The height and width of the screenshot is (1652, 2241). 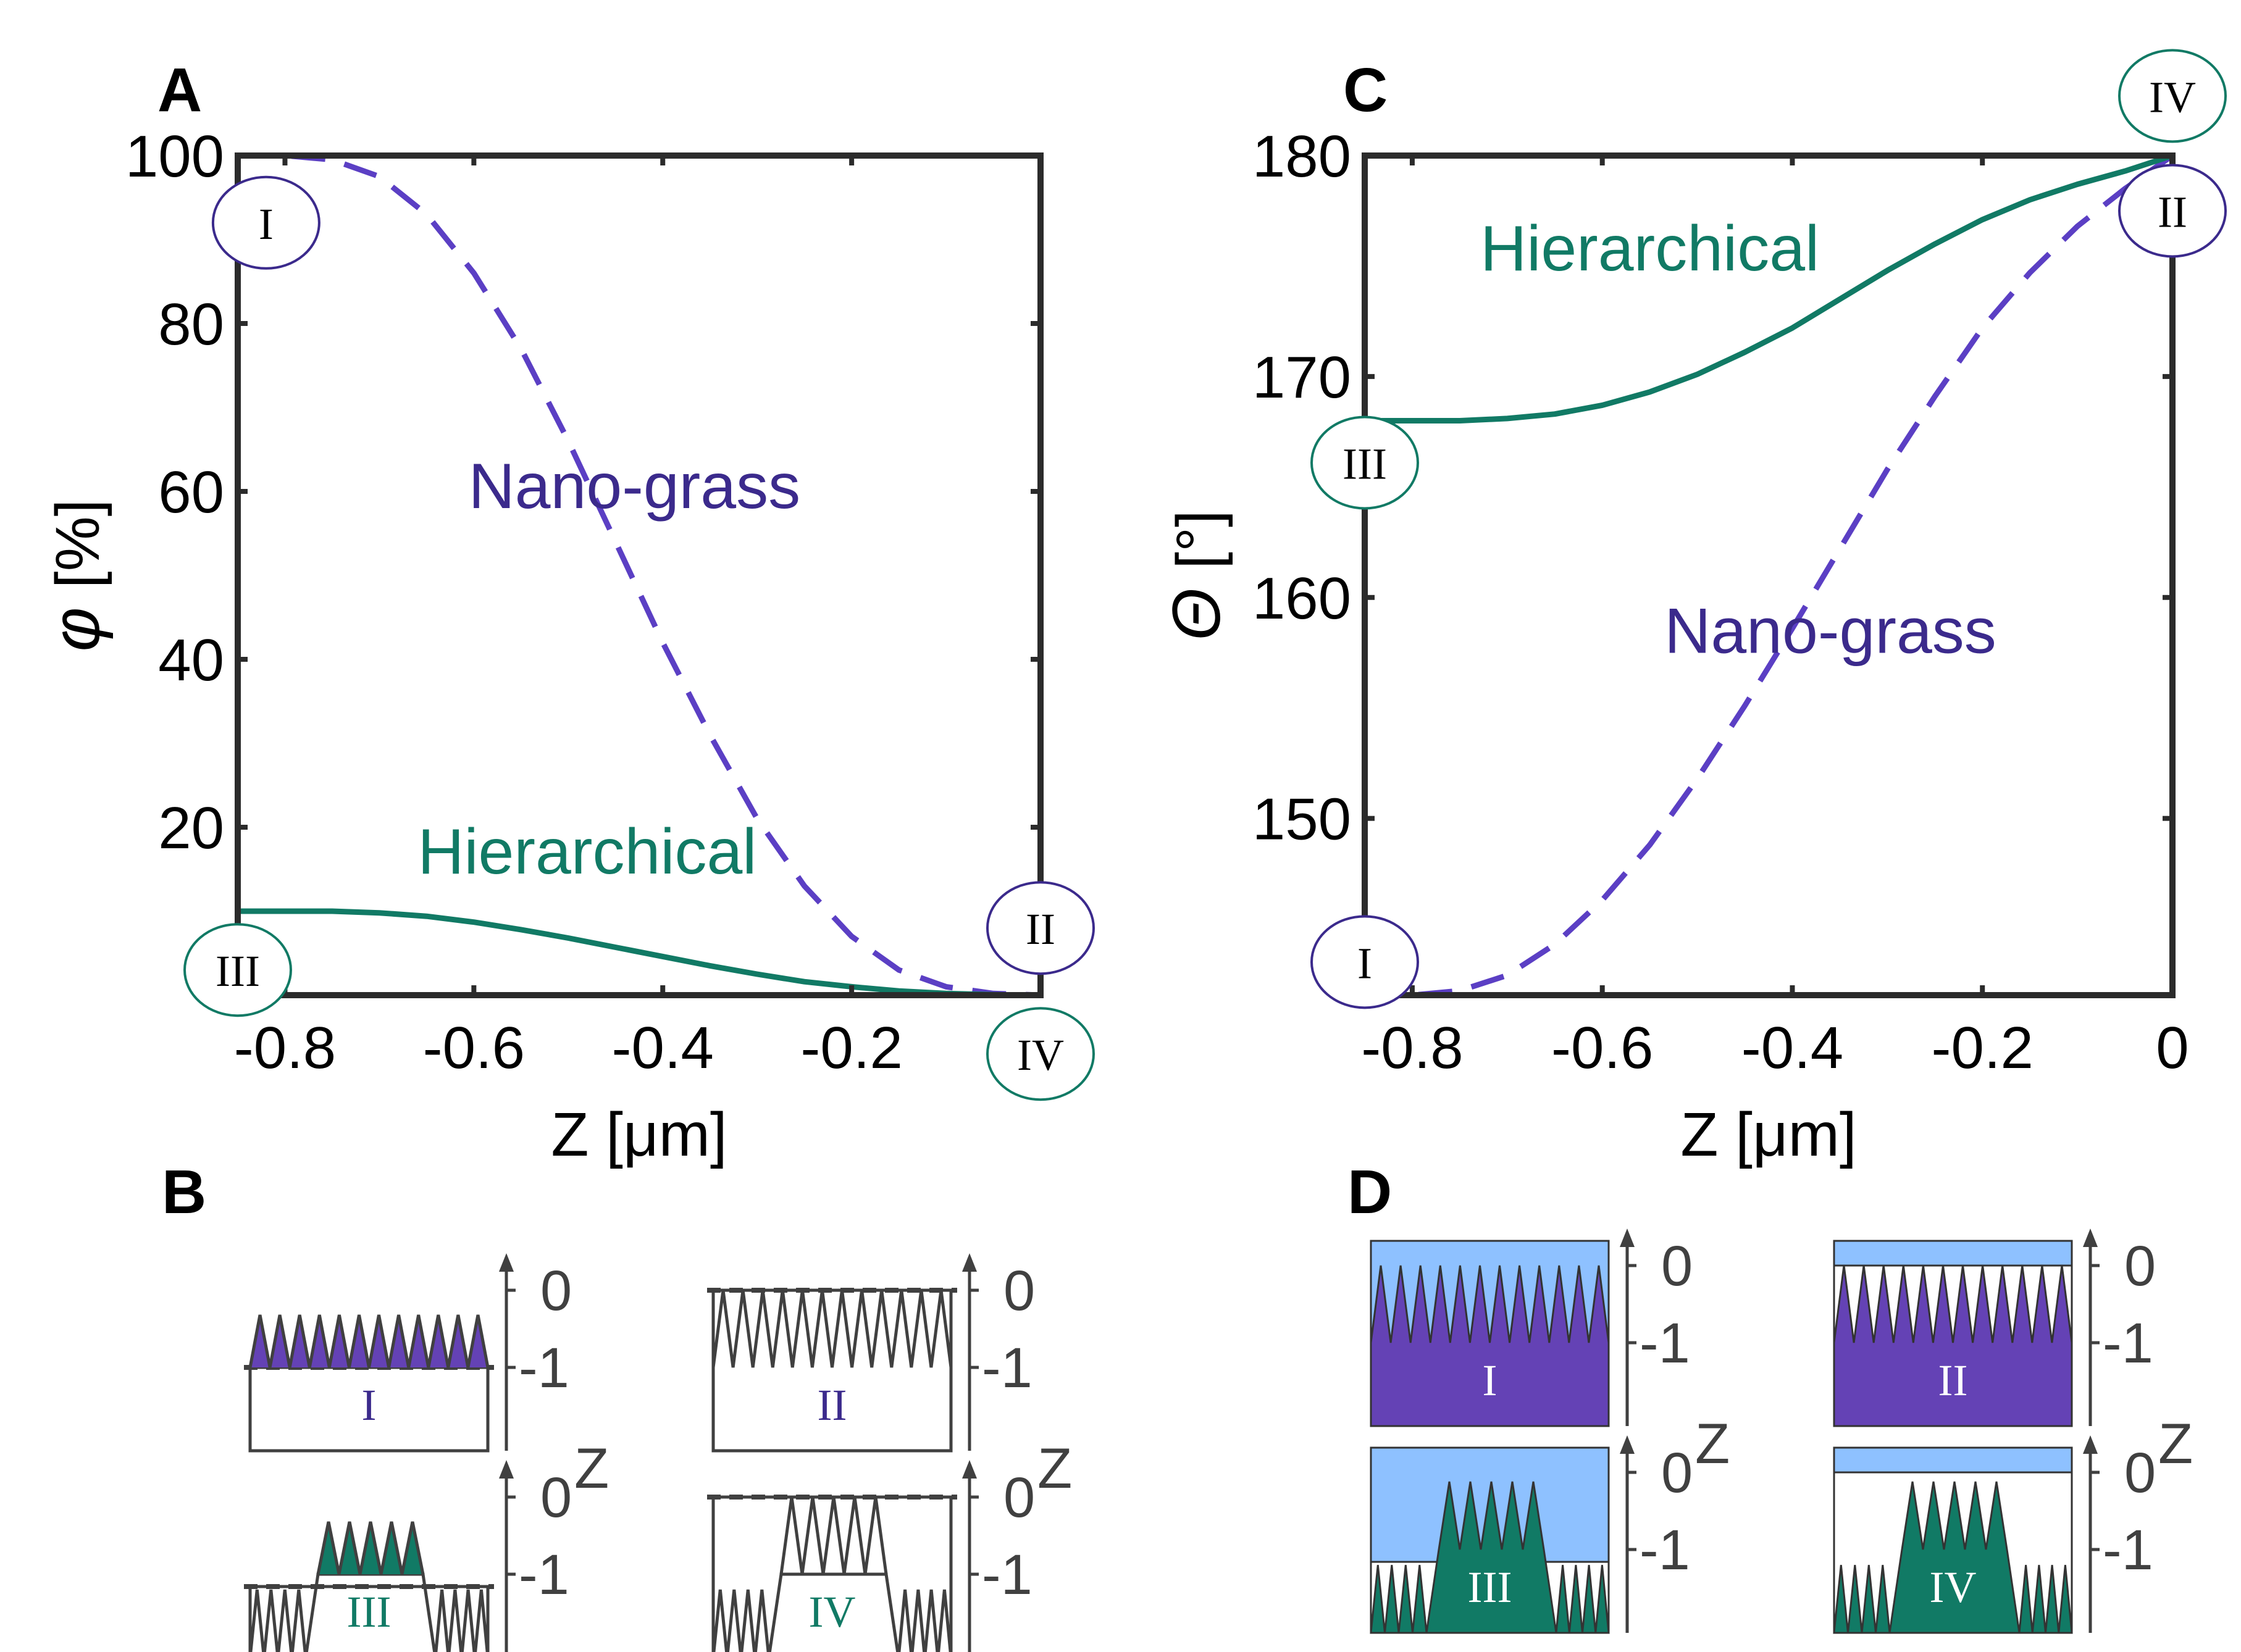 I want to click on chart-a-y-axis-label: φ [%], so click(x=76, y=576).